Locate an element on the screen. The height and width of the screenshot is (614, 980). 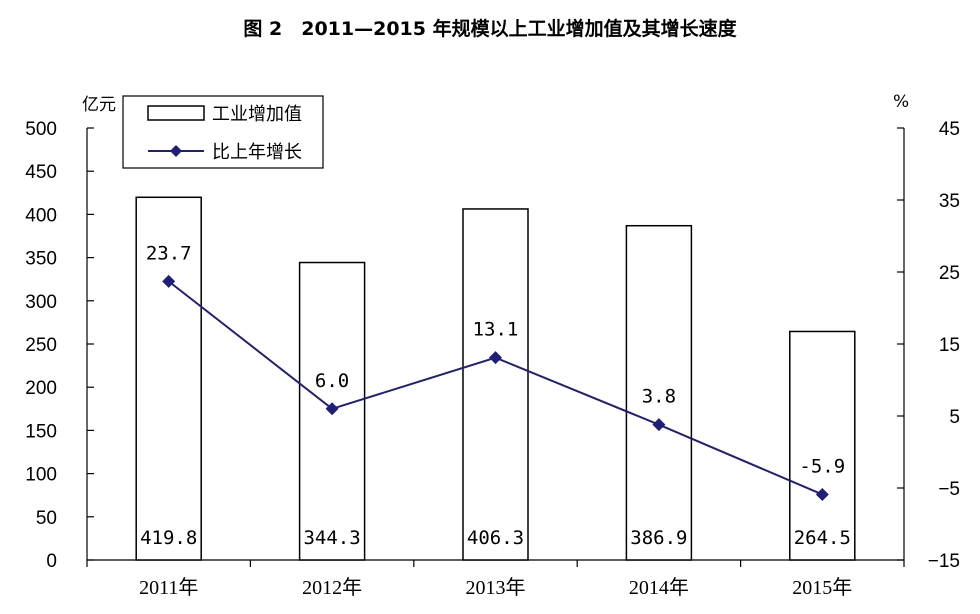
bar-label: 419.8 is located at coordinates (168, 538).